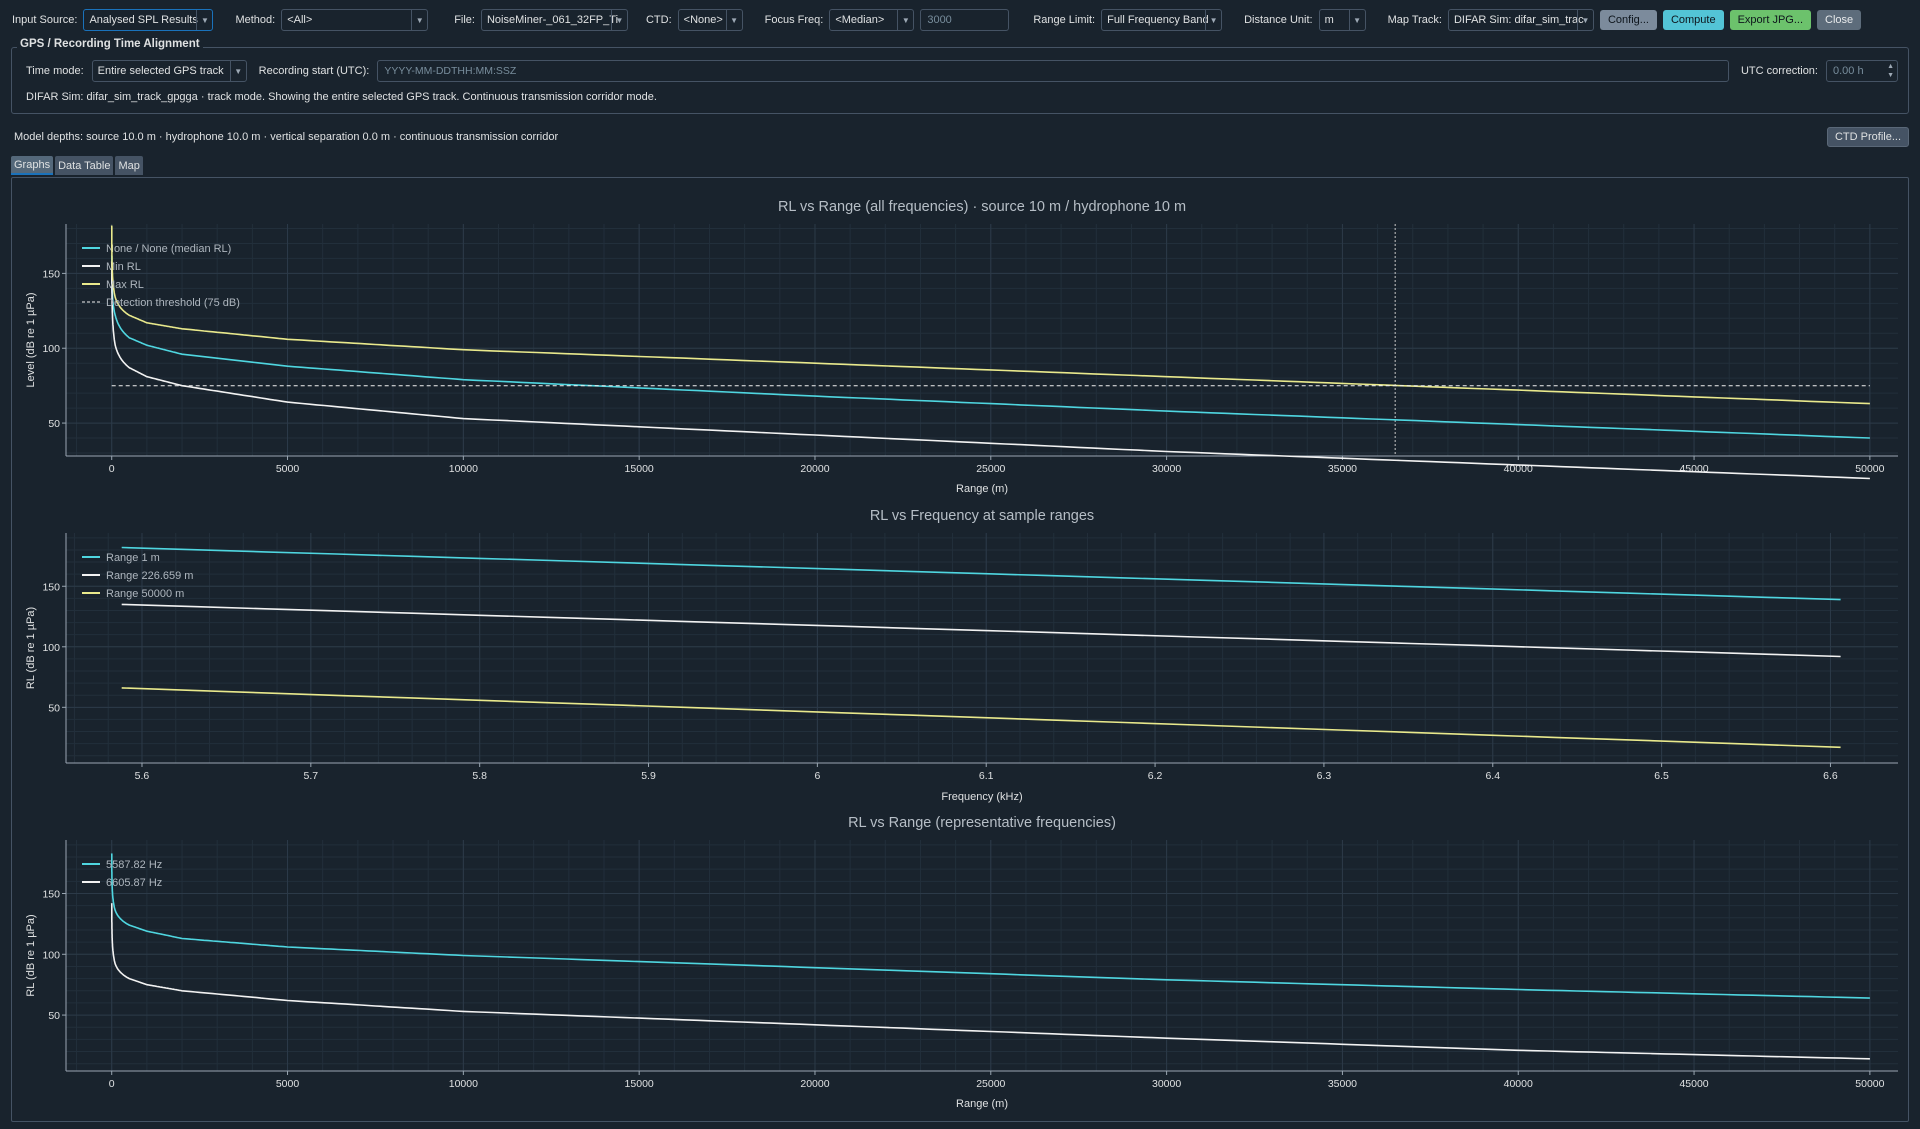  What do you see at coordinates (168, 249) in the screenshot?
I see `legend-label: None / None (median RL)` at bounding box center [168, 249].